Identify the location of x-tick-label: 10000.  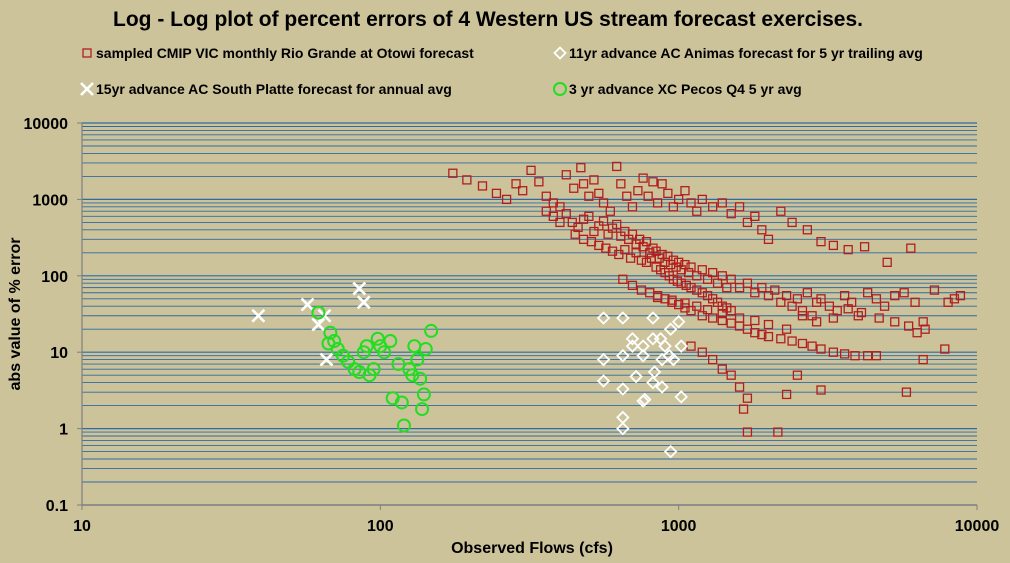
(977, 526).